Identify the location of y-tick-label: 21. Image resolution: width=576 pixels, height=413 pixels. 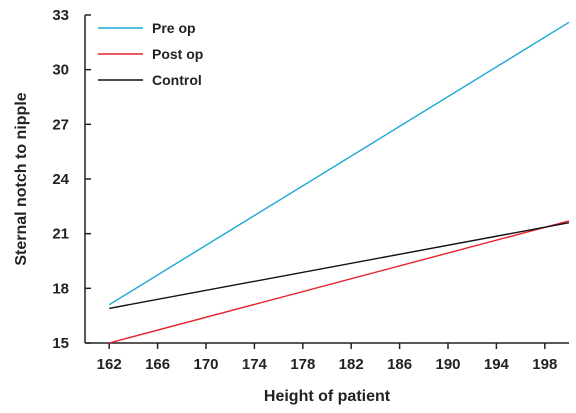
(60, 234).